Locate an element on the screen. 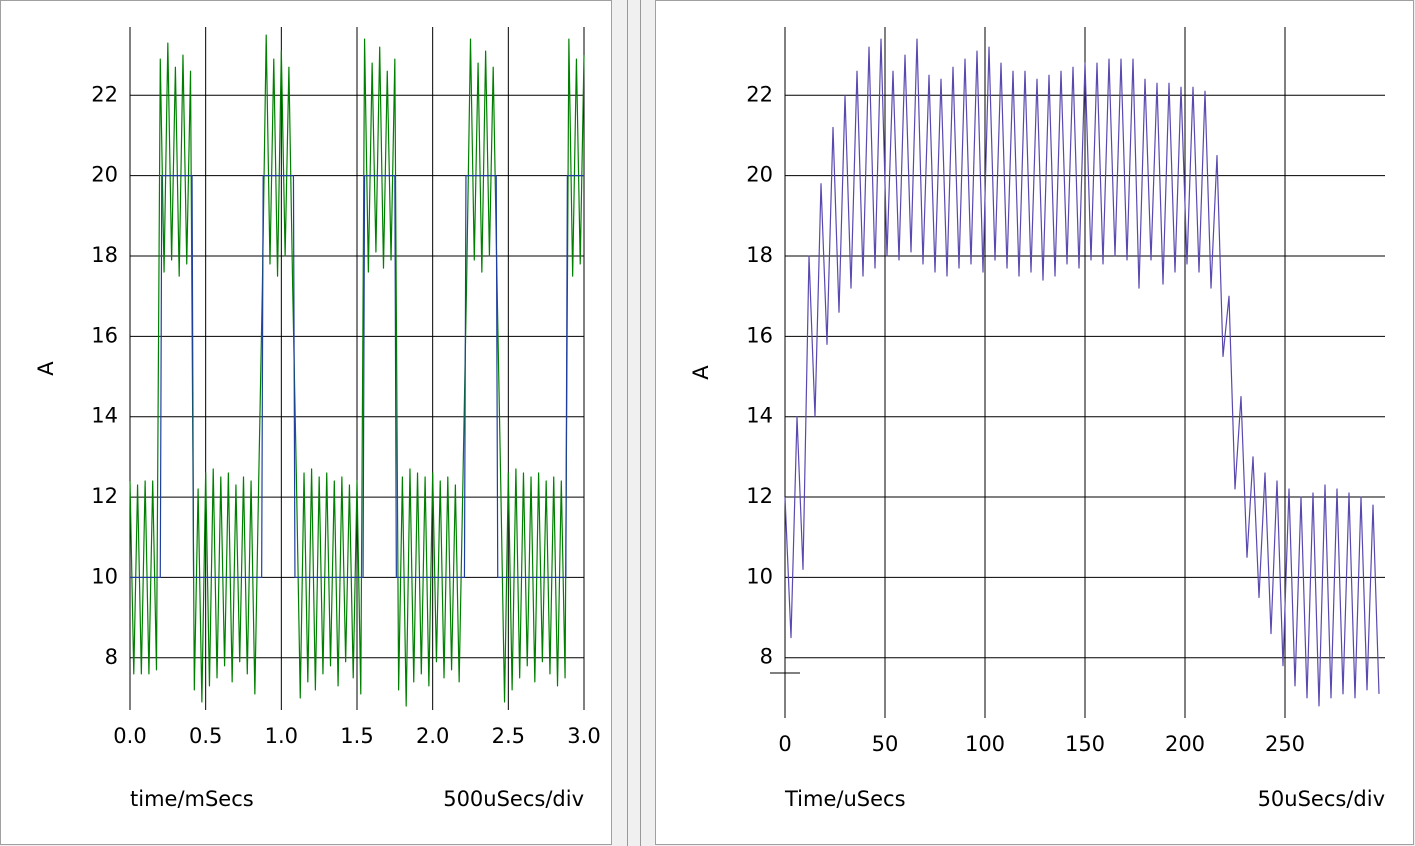 The width and height of the screenshot is (1415, 846). x-tick-label: 100 is located at coordinates (985, 744).